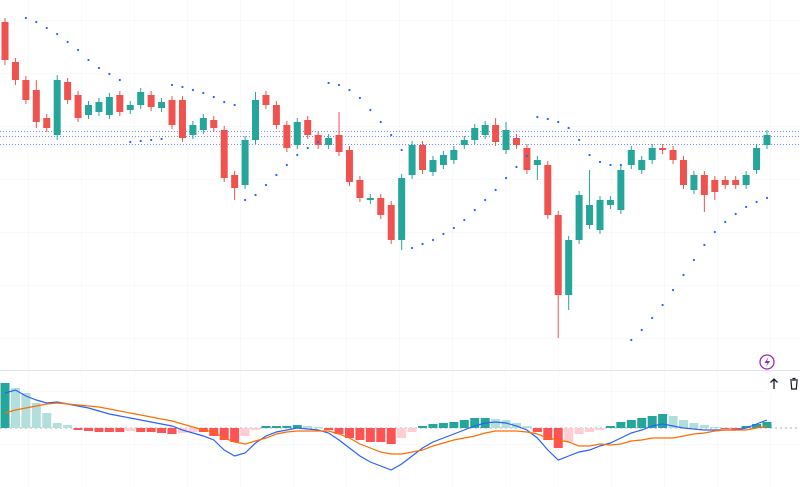 The image size is (800, 487). Describe the element at coordinates (792, 384) in the screenshot. I see `delete-button` at that location.